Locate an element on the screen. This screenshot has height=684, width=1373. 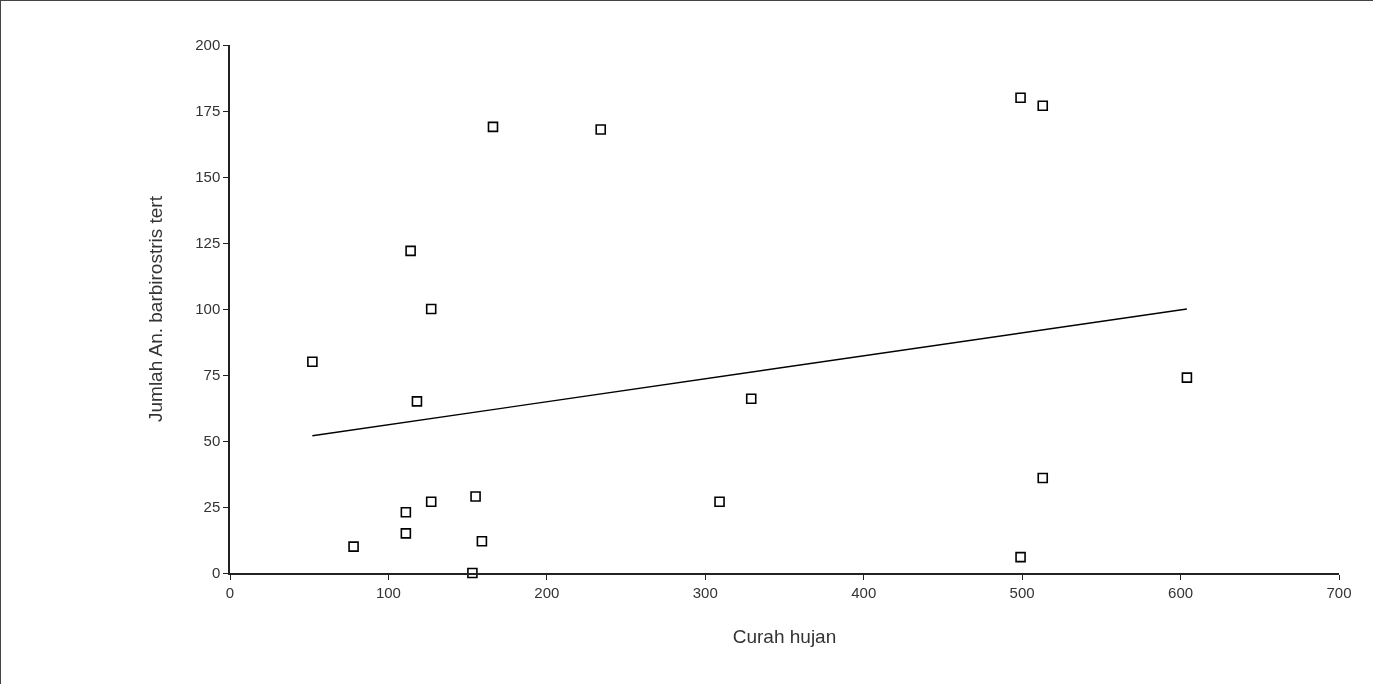
y-tick-label: 25 is located at coordinates (212, 507).